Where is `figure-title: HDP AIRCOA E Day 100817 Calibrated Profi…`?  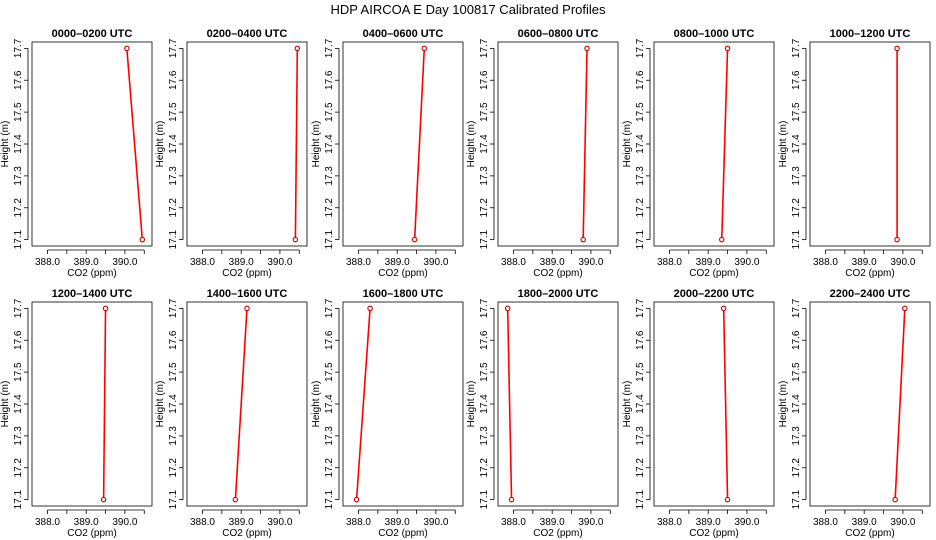
figure-title: HDP AIRCOA E Day 100817 Calibrated Profi… is located at coordinates (468, 9).